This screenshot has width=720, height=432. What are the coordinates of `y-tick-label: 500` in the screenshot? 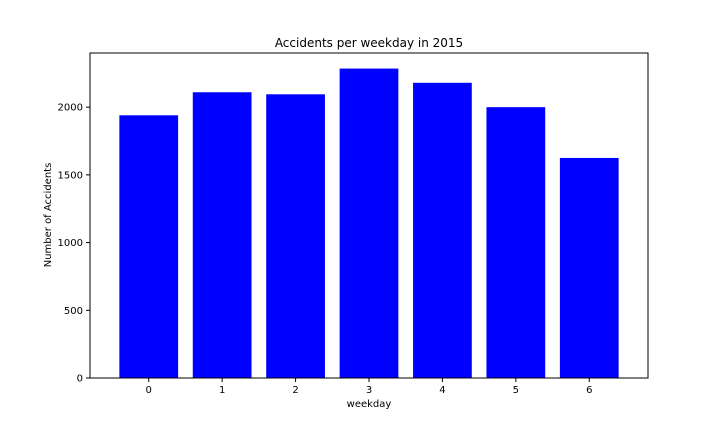 It's located at (73, 311).